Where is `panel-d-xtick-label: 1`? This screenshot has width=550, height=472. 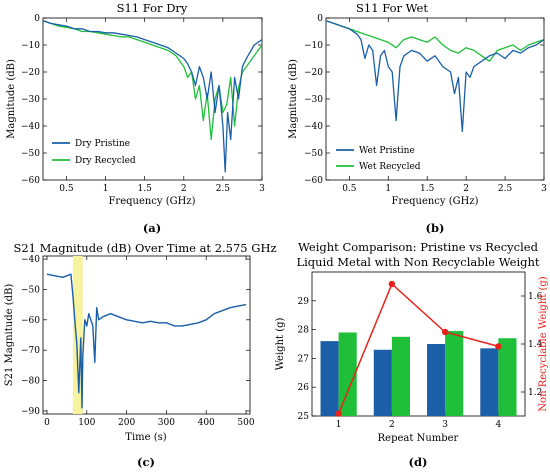 panel-d-xtick-label: 1 is located at coordinates (339, 425).